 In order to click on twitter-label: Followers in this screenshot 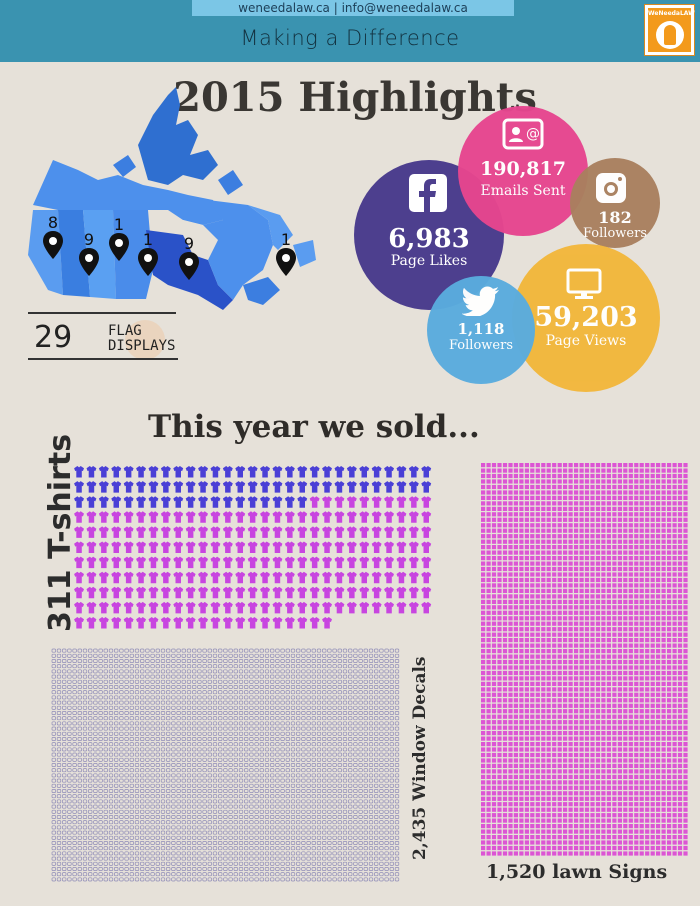, I will do `click(481, 345)`.